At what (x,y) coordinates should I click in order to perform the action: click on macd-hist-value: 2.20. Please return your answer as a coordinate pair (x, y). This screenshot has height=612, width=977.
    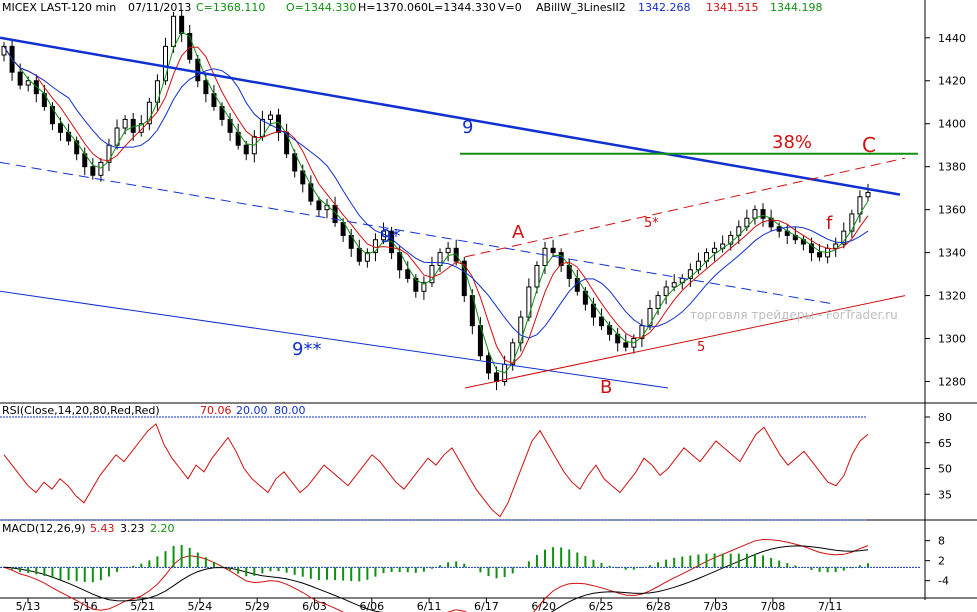
    Looking at the image, I should click on (162, 528).